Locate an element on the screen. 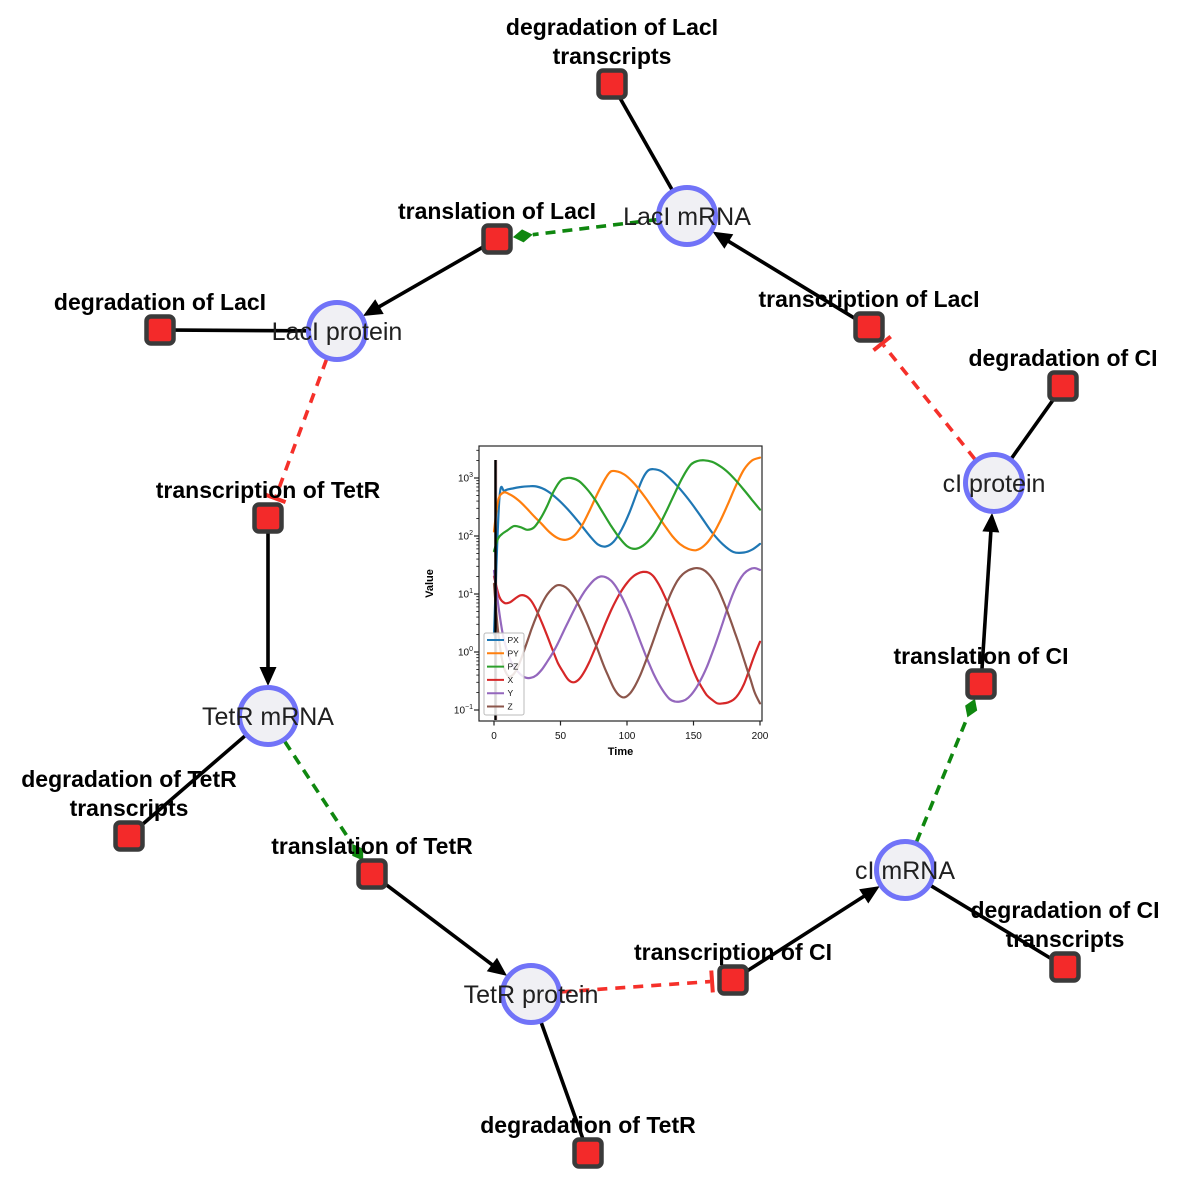  reaction-node-deg_tetr is located at coordinates (588, 1153).